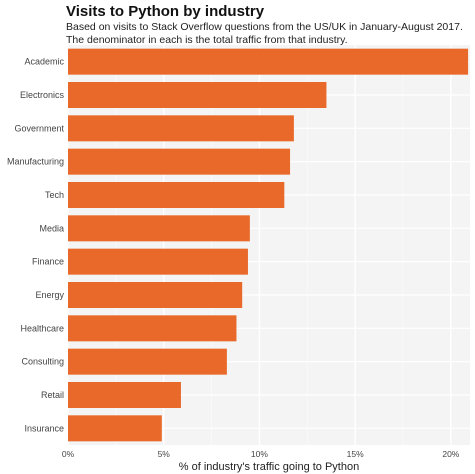 The width and height of the screenshot is (475, 474). What do you see at coordinates (165, 11) in the screenshot?
I see `chart-title: Visits to Python by industry` at bounding box center [165, 11].